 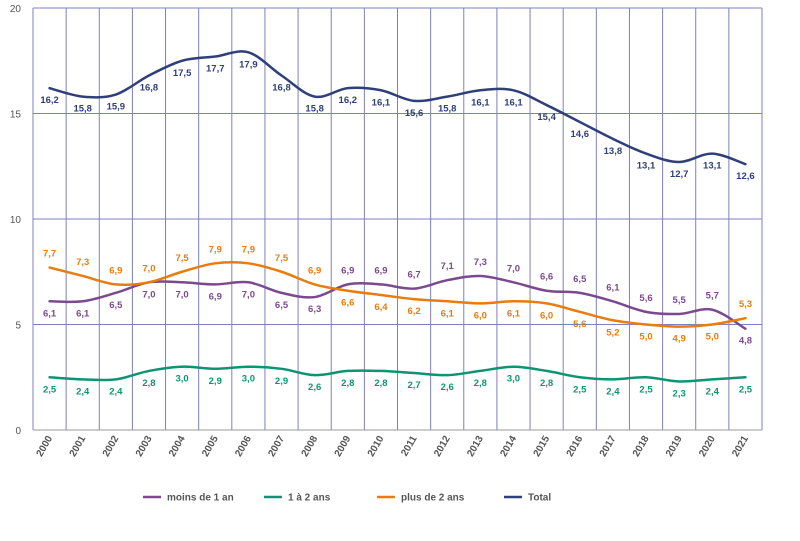 I want to click on data-label: 5,5, so click(x=680, y=300).